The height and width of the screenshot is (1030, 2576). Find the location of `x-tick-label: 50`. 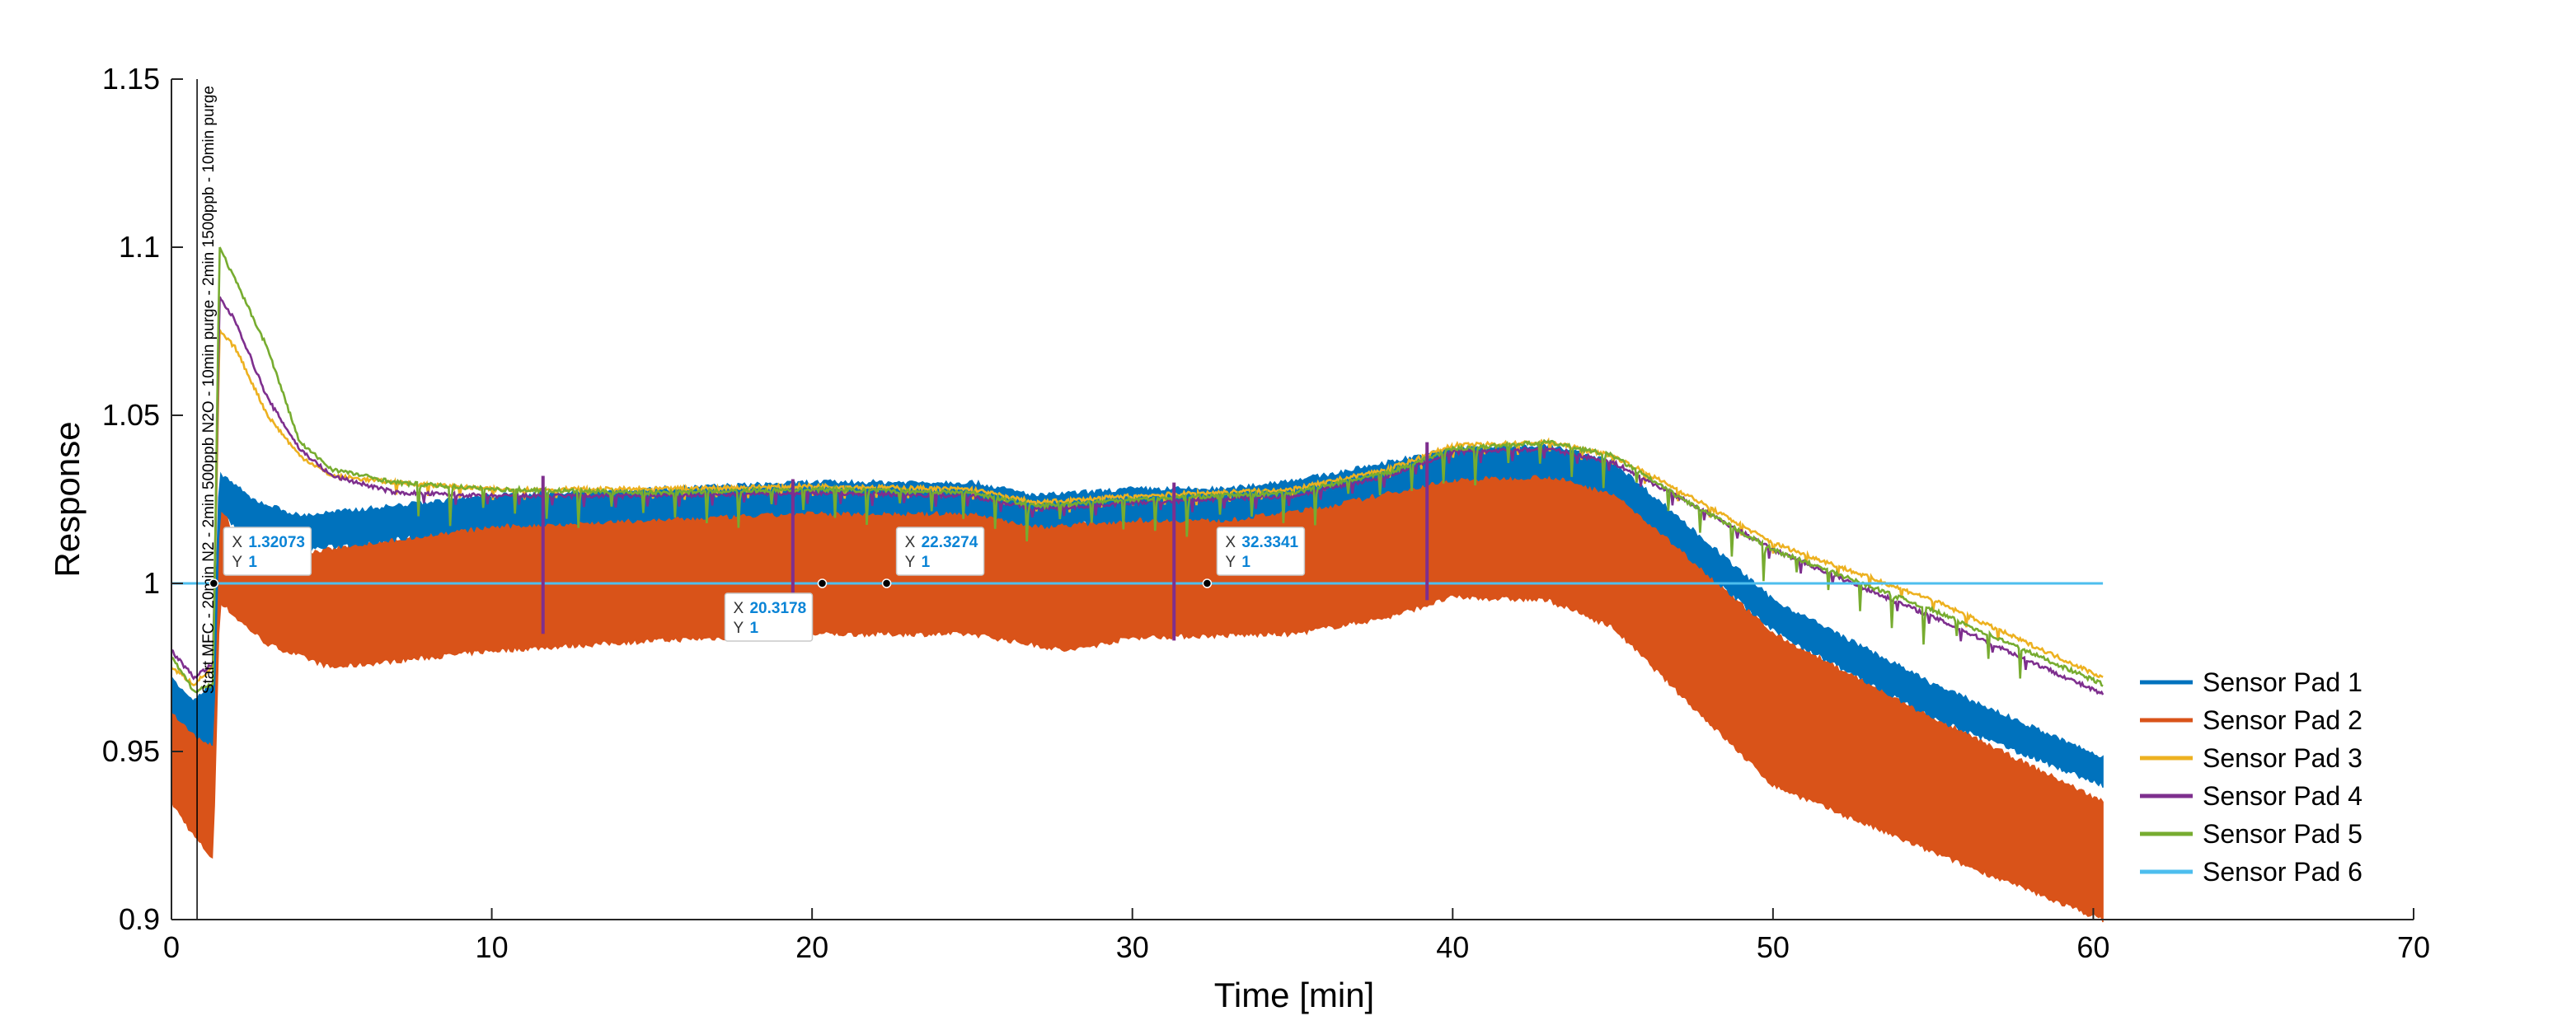

x-tick-label: 50 is located at coordinates (1774, 947).